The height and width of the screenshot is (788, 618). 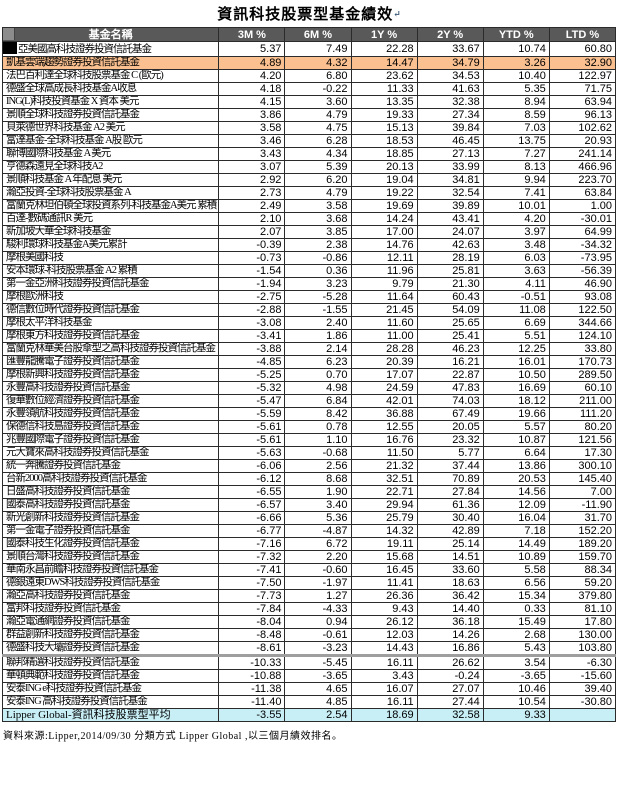 What do you see at coordinates (516, 34) in the screenshot?
I see `column-header-label: YTD %` at bounding box center [516, 34].